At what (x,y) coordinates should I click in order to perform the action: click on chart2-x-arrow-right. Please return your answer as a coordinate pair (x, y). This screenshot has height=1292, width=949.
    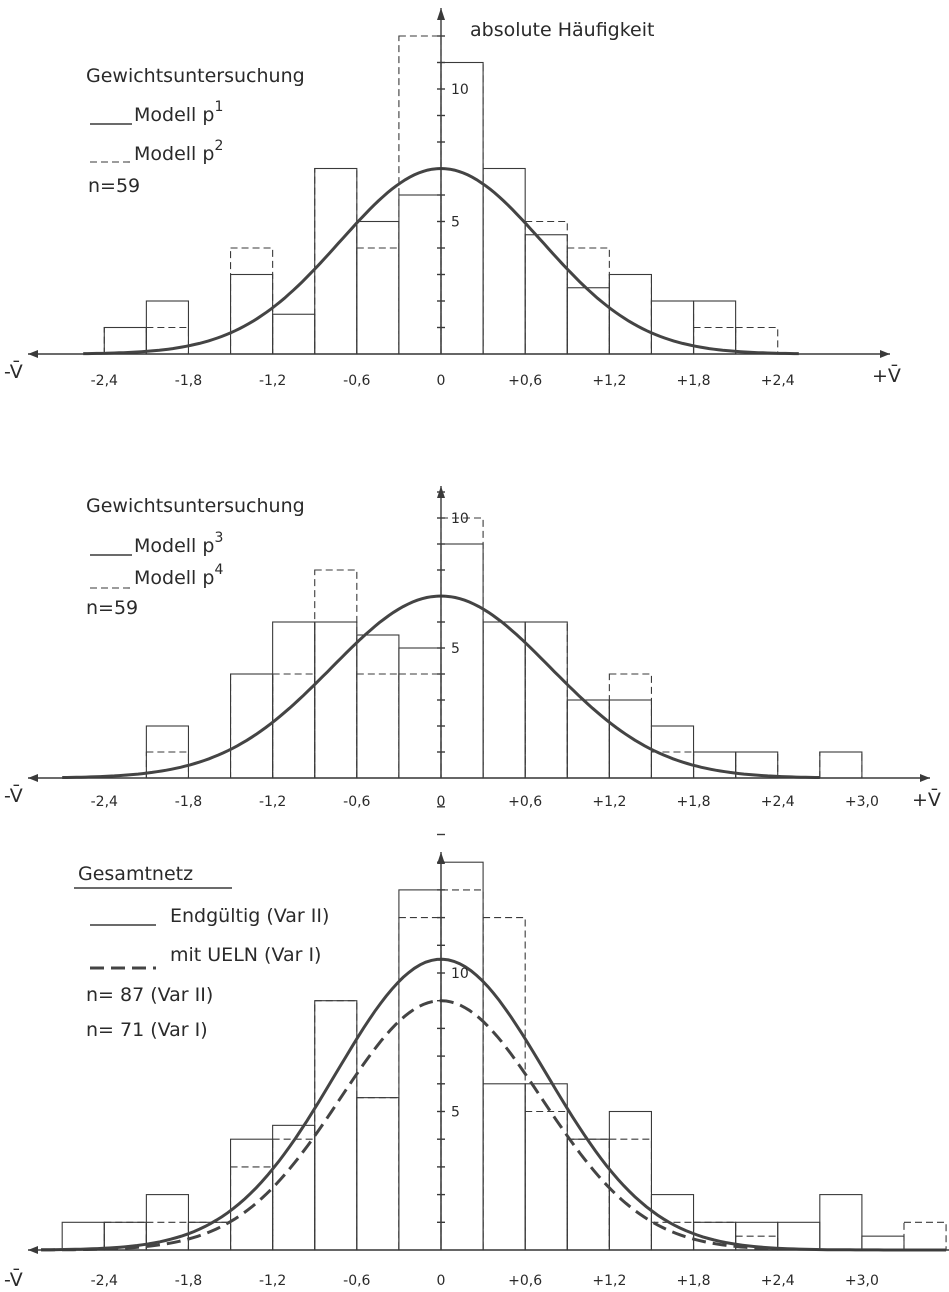
    Looking at the image, I should click on (925, 778).